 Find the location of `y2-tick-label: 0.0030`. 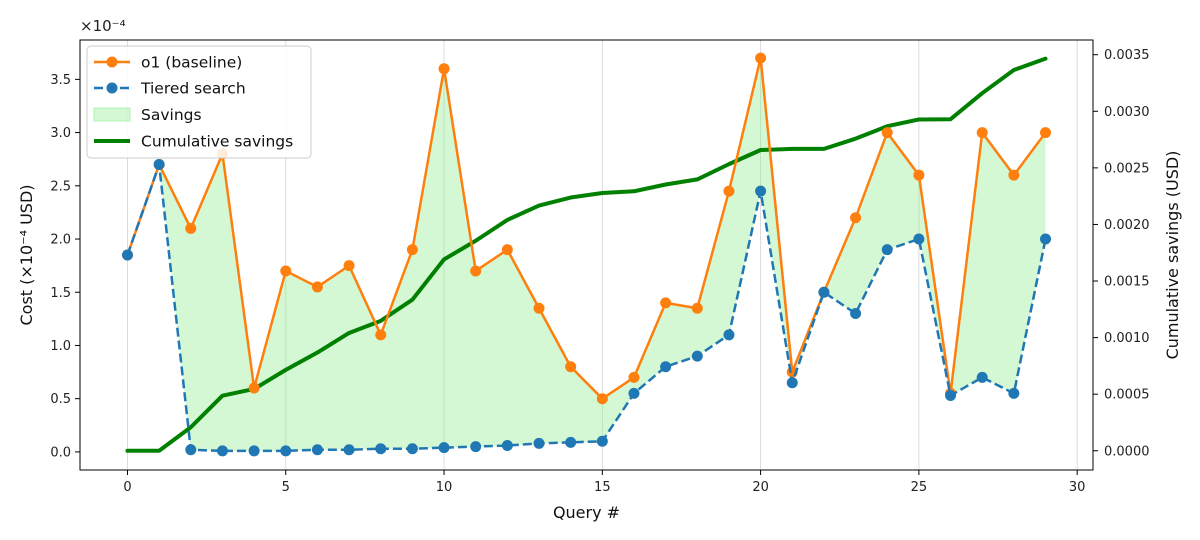

y2-tick-label: 0.0030 is located at coordinates (1127, 112).